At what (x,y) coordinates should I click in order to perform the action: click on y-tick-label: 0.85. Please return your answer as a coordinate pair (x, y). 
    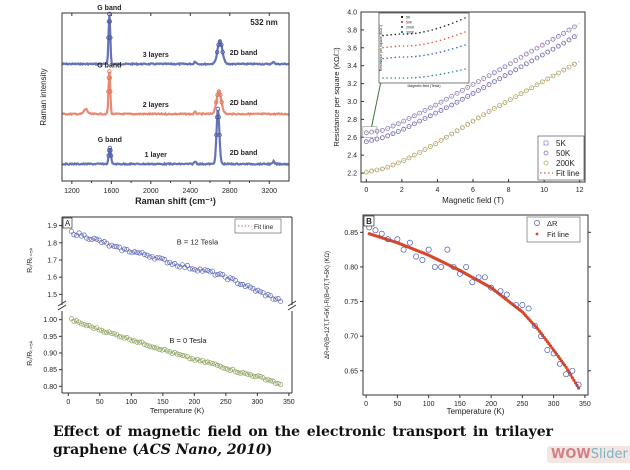
    Looking at the image, I should click on (50, 370).